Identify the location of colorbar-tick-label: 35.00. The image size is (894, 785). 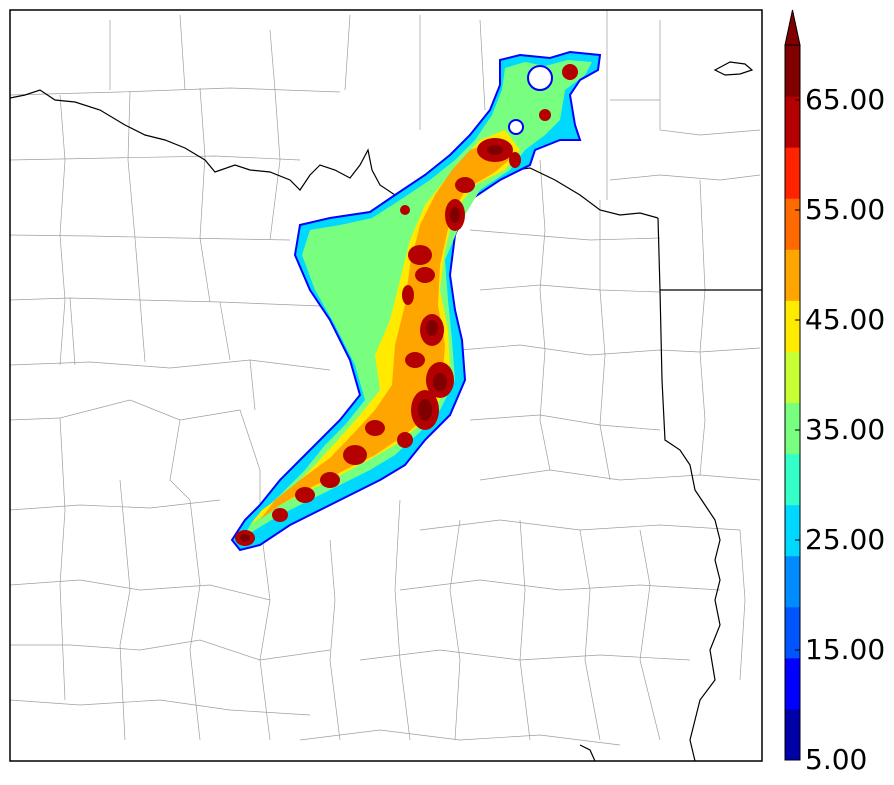
(845, 429).